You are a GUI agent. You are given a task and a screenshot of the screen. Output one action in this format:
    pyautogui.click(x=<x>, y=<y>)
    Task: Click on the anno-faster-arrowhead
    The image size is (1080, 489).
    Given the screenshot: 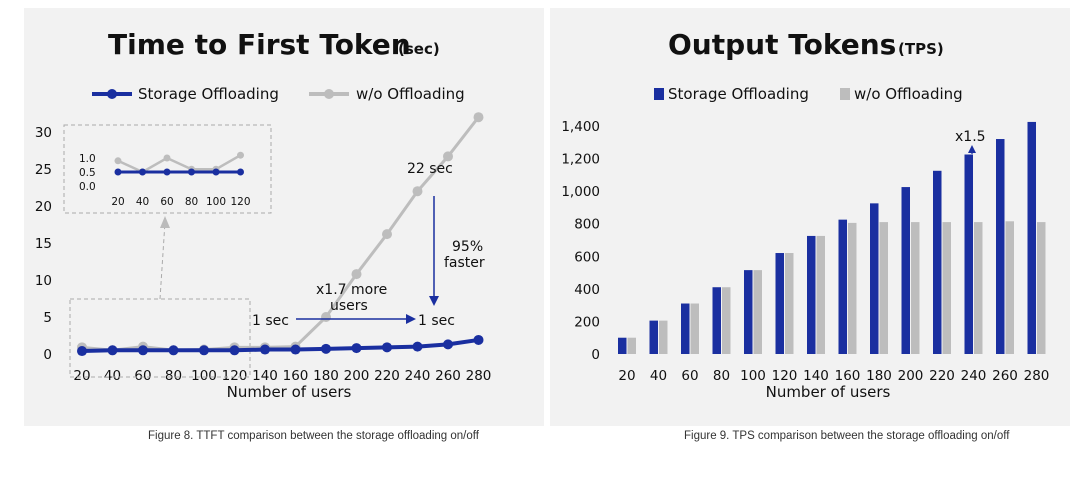 What is the action you would take?
    pyautogui.click(x=434, y=301)
    